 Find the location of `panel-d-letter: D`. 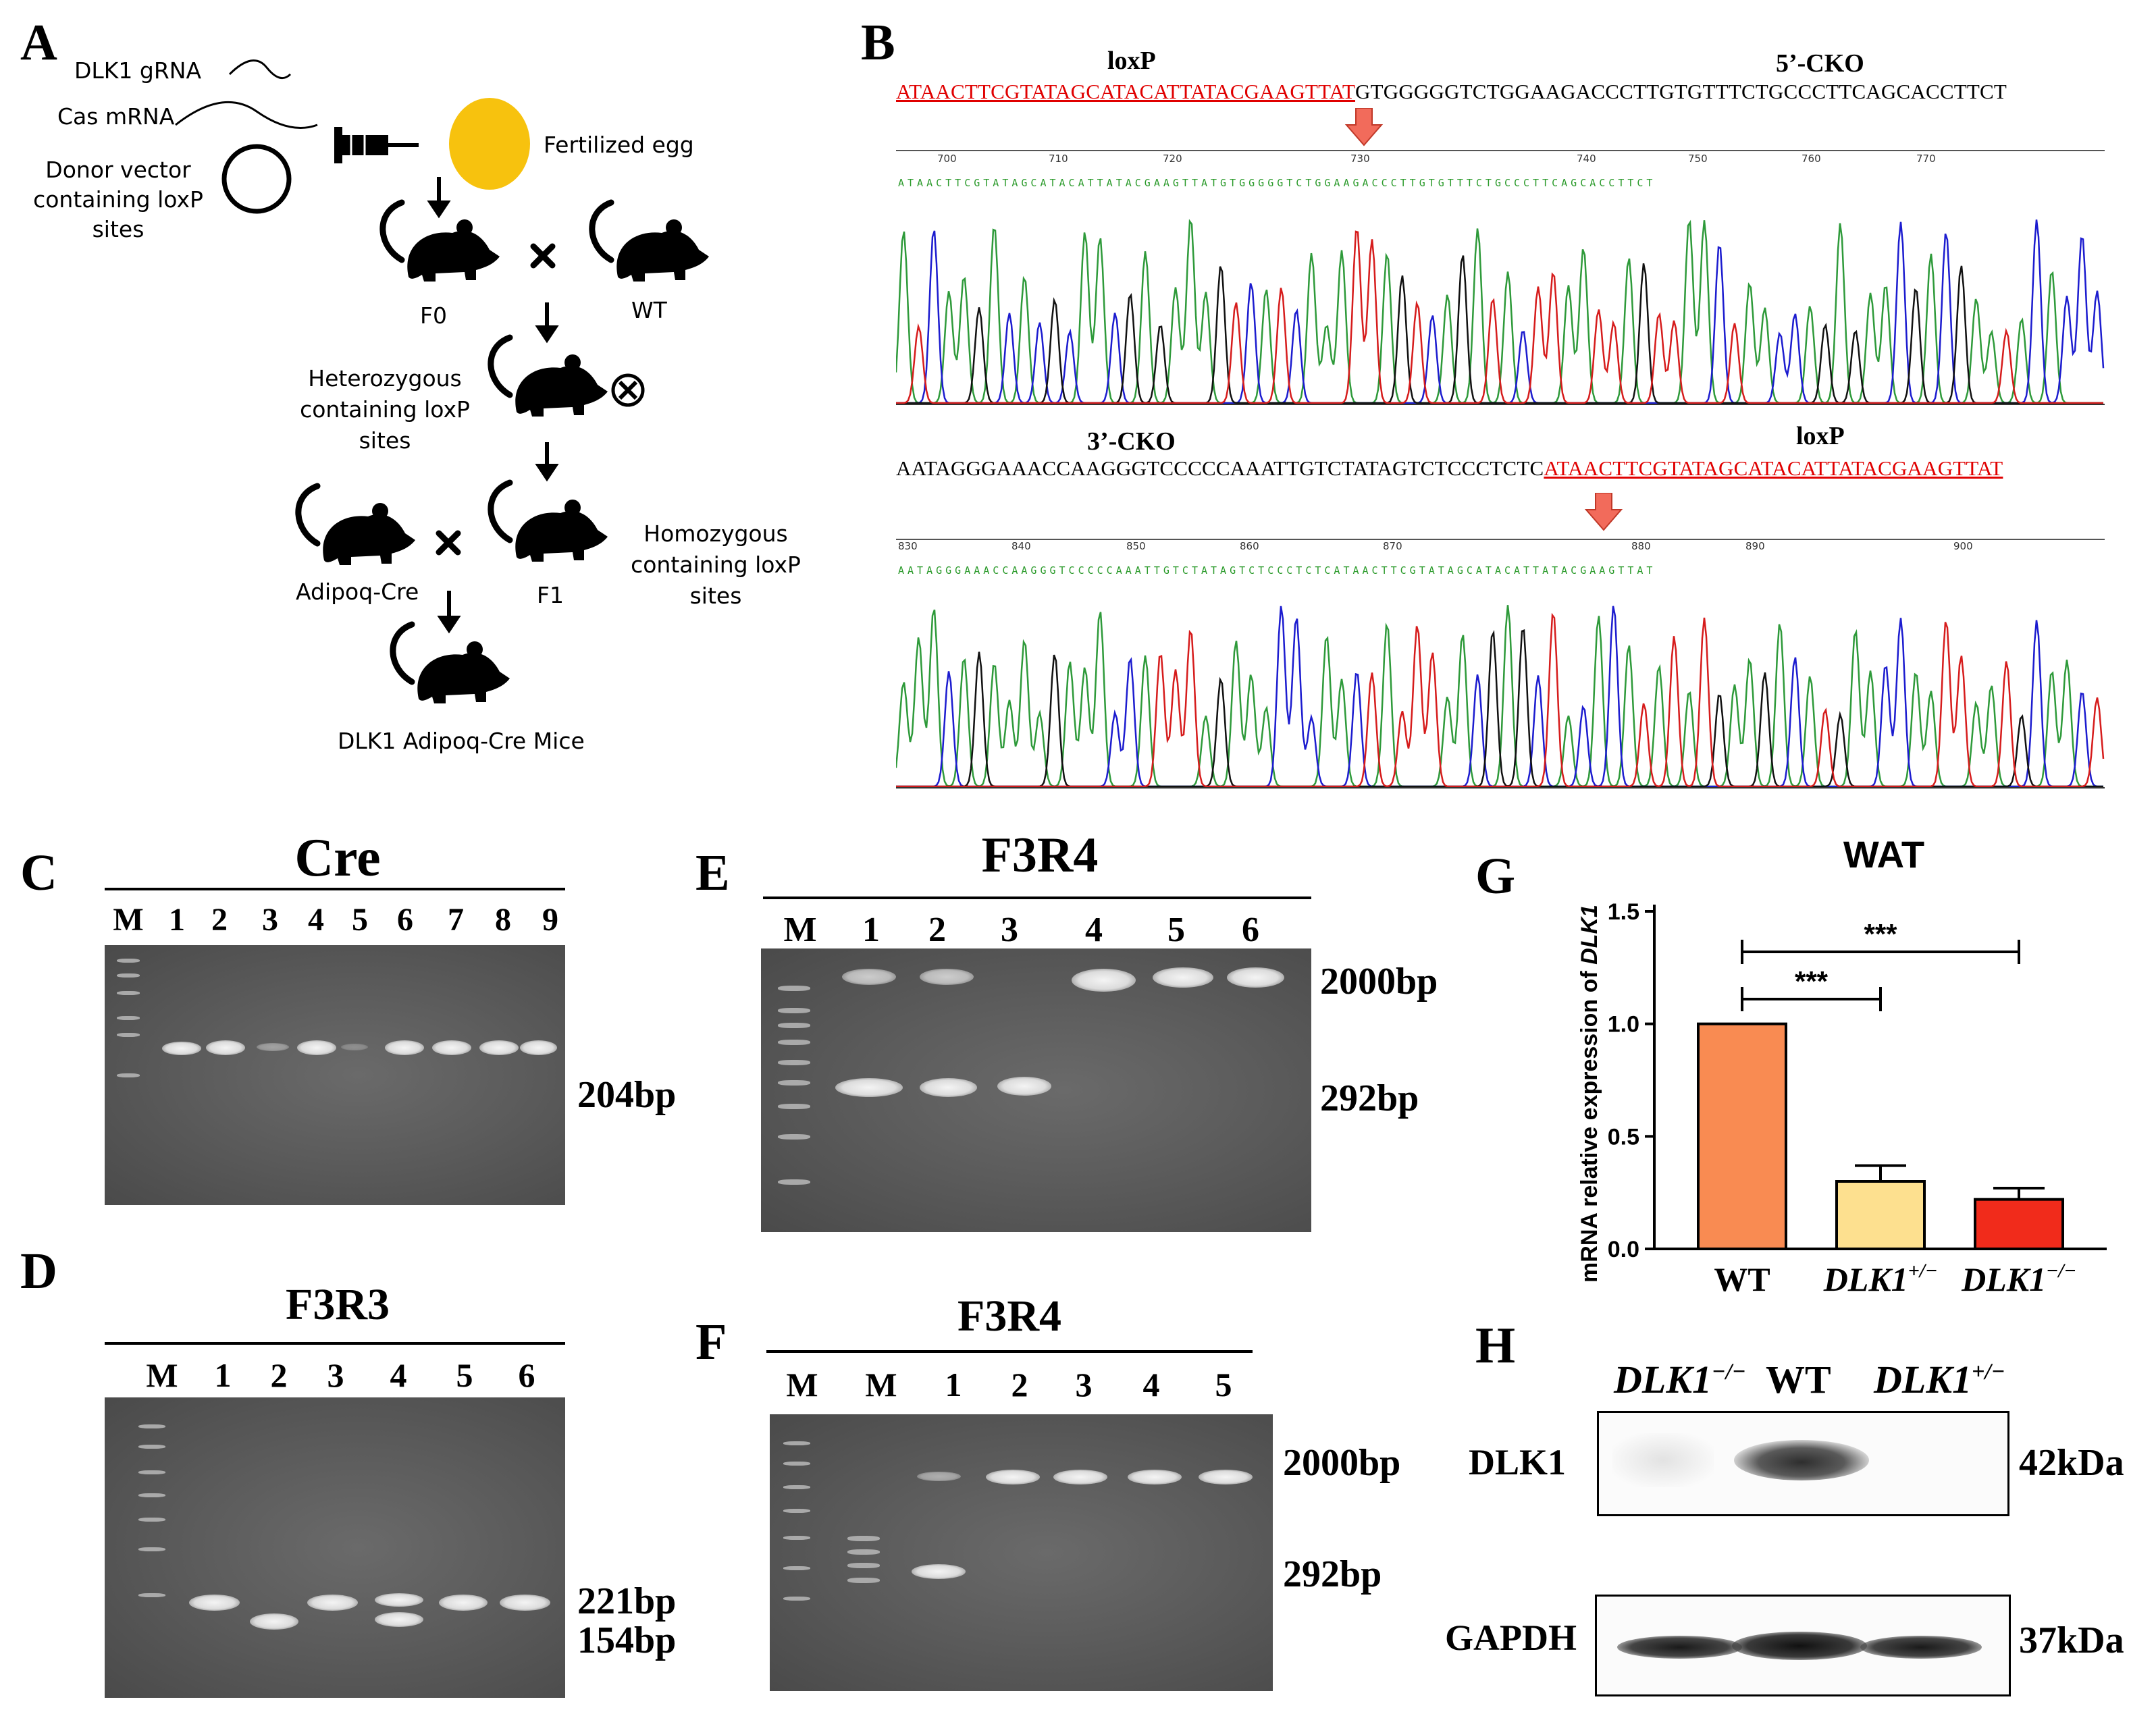

panel-d-letter: D is located at coordinates (38, 1271).